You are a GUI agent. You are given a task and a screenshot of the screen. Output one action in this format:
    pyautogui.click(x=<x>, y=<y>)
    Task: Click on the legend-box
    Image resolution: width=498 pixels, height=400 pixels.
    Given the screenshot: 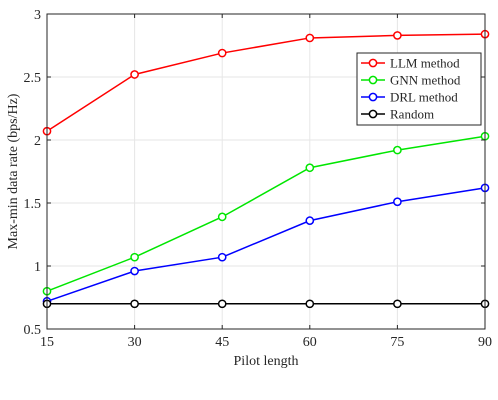 What is the action you would take?
    pyautogui.click(x=419, y=89)
    